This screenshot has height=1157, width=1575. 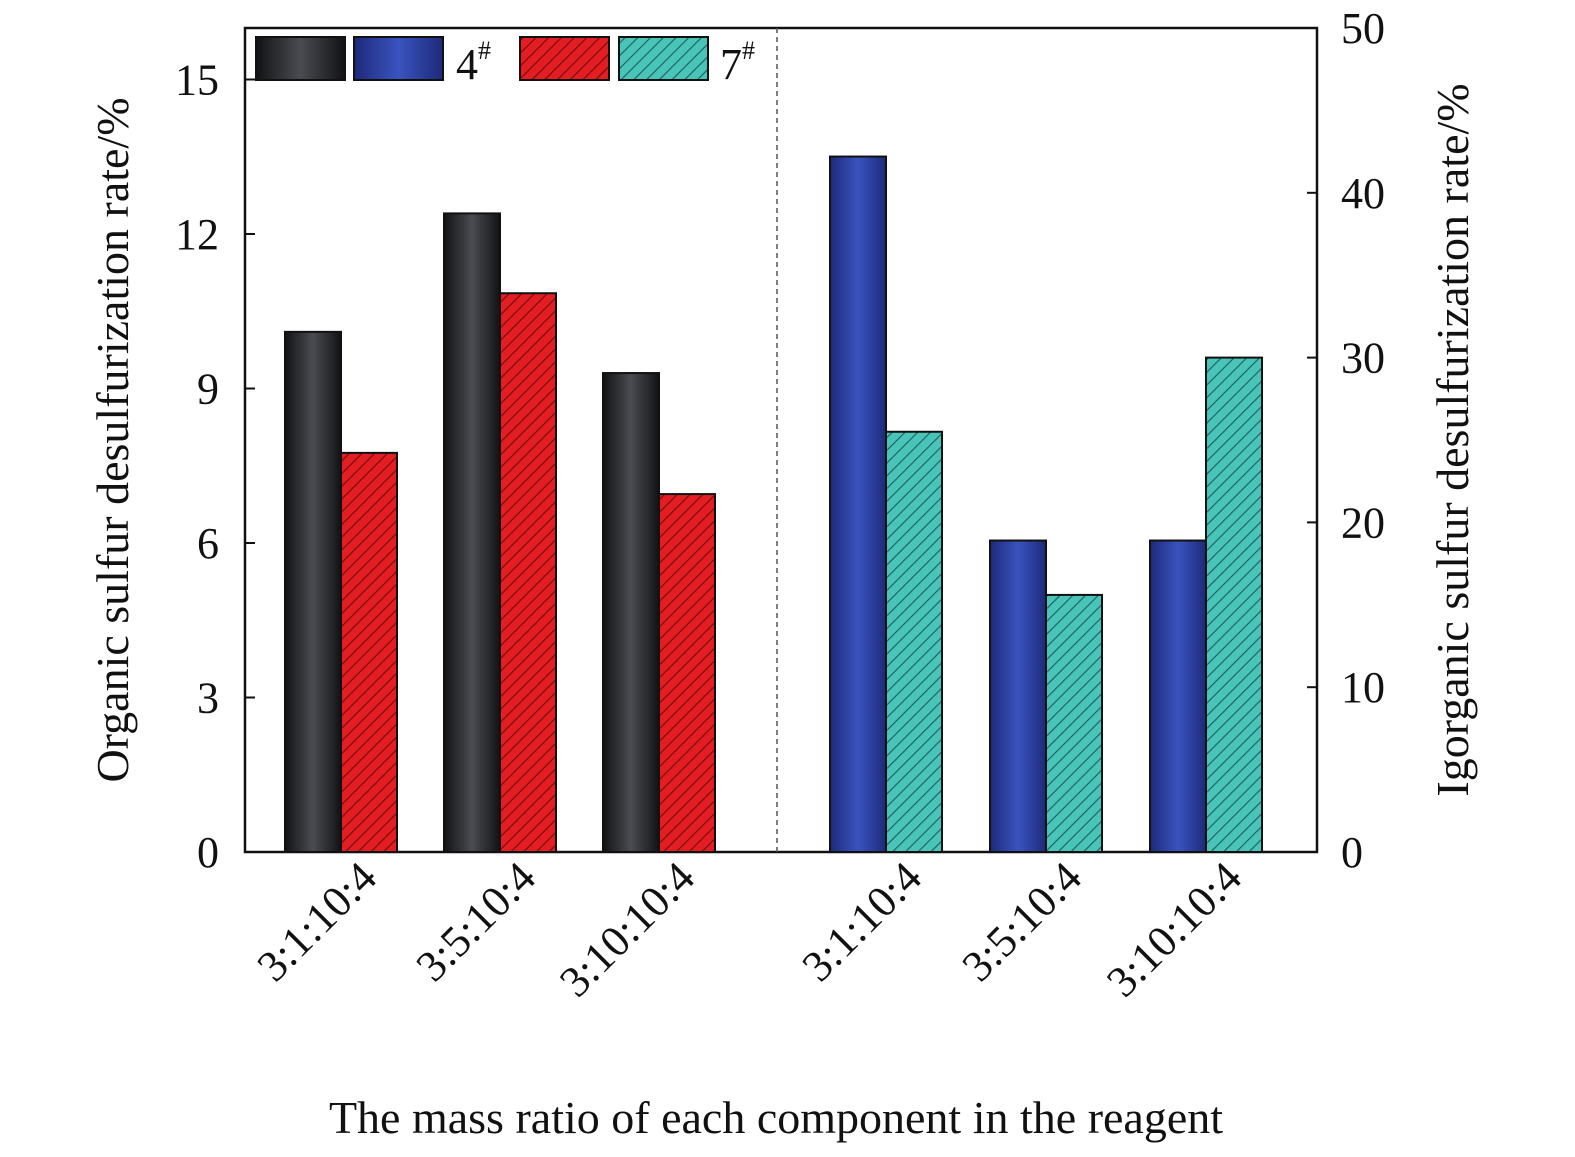 I want to click on legend-swatch-7-organic, so click(x=564, y=58).